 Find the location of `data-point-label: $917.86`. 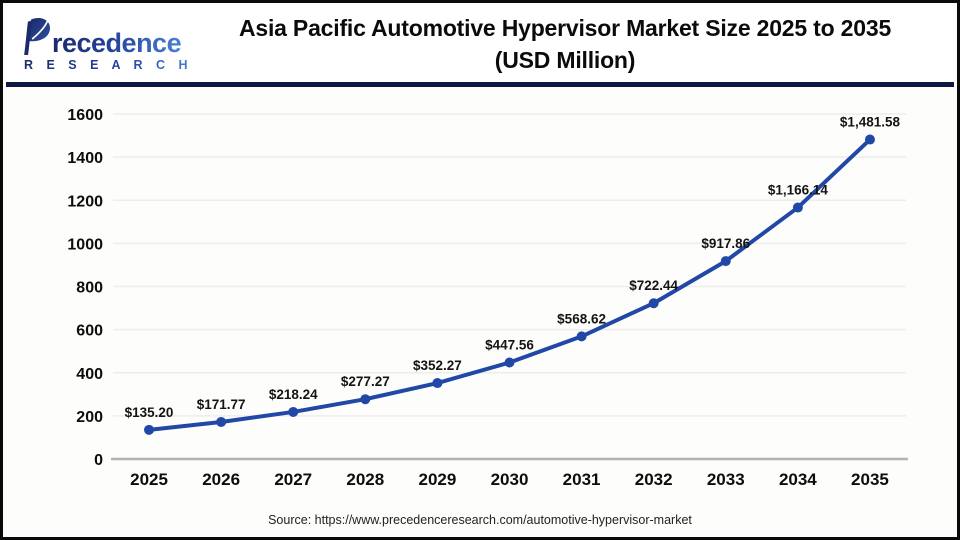

data-point-label: $917.86 is located at coordinates (725, 243).